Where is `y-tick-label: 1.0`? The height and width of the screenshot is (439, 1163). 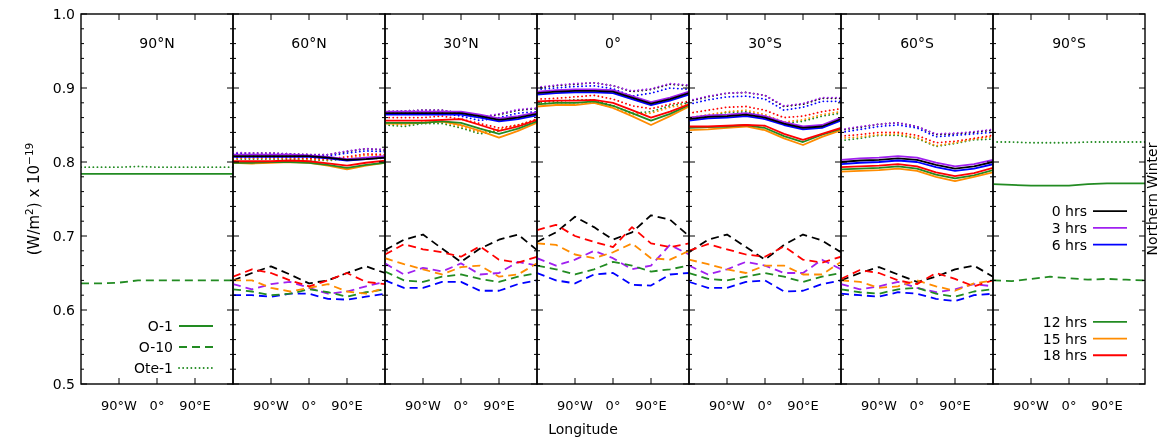
y-tick-label: 1.0 is located at coordinates (63, 14).